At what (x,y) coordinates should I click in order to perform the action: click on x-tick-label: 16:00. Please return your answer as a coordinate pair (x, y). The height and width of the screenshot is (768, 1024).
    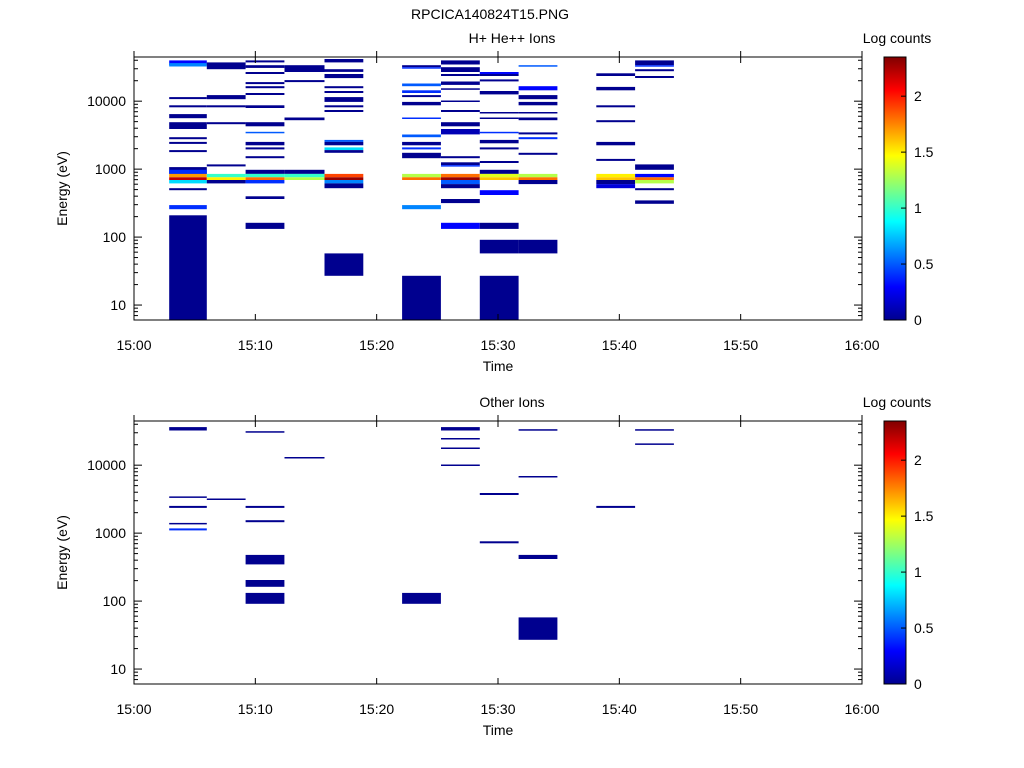
    Looking at the image, I should click on (861, 345).